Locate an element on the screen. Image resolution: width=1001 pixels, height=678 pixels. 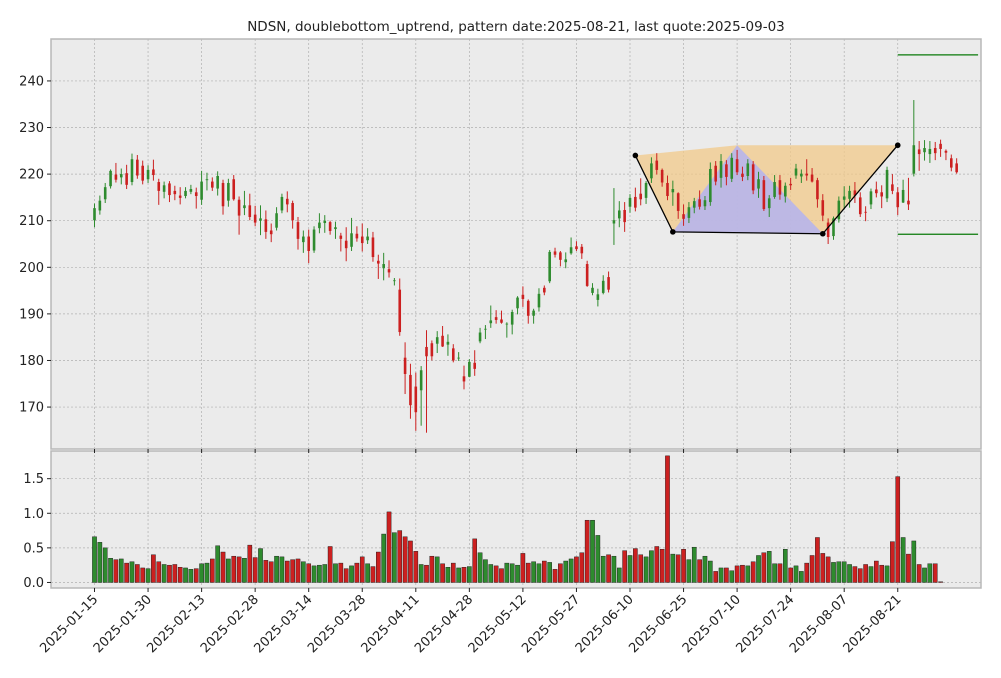
price-tick-label: 220 is located at coordinates (31, 175).